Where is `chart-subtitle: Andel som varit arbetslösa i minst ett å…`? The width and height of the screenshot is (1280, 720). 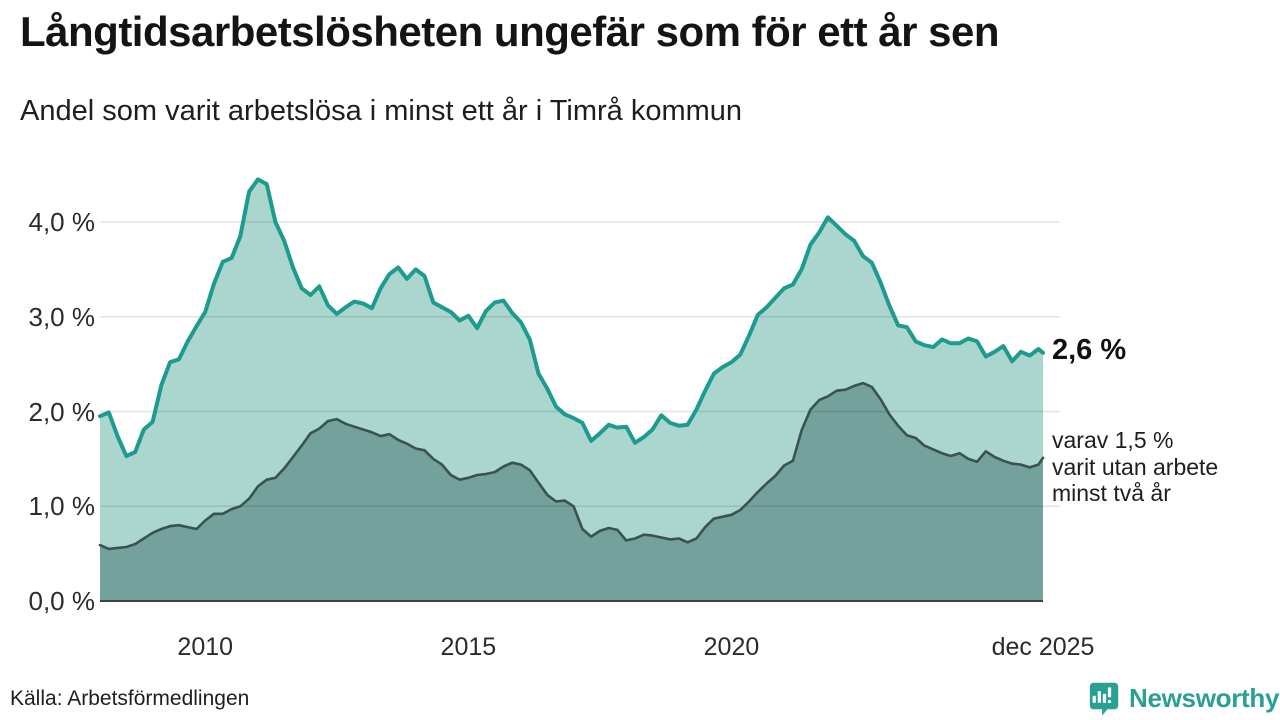
chart-subtitle: Andel som varit arbetslösa i minst ett å… is located at coordinates (381, 111).